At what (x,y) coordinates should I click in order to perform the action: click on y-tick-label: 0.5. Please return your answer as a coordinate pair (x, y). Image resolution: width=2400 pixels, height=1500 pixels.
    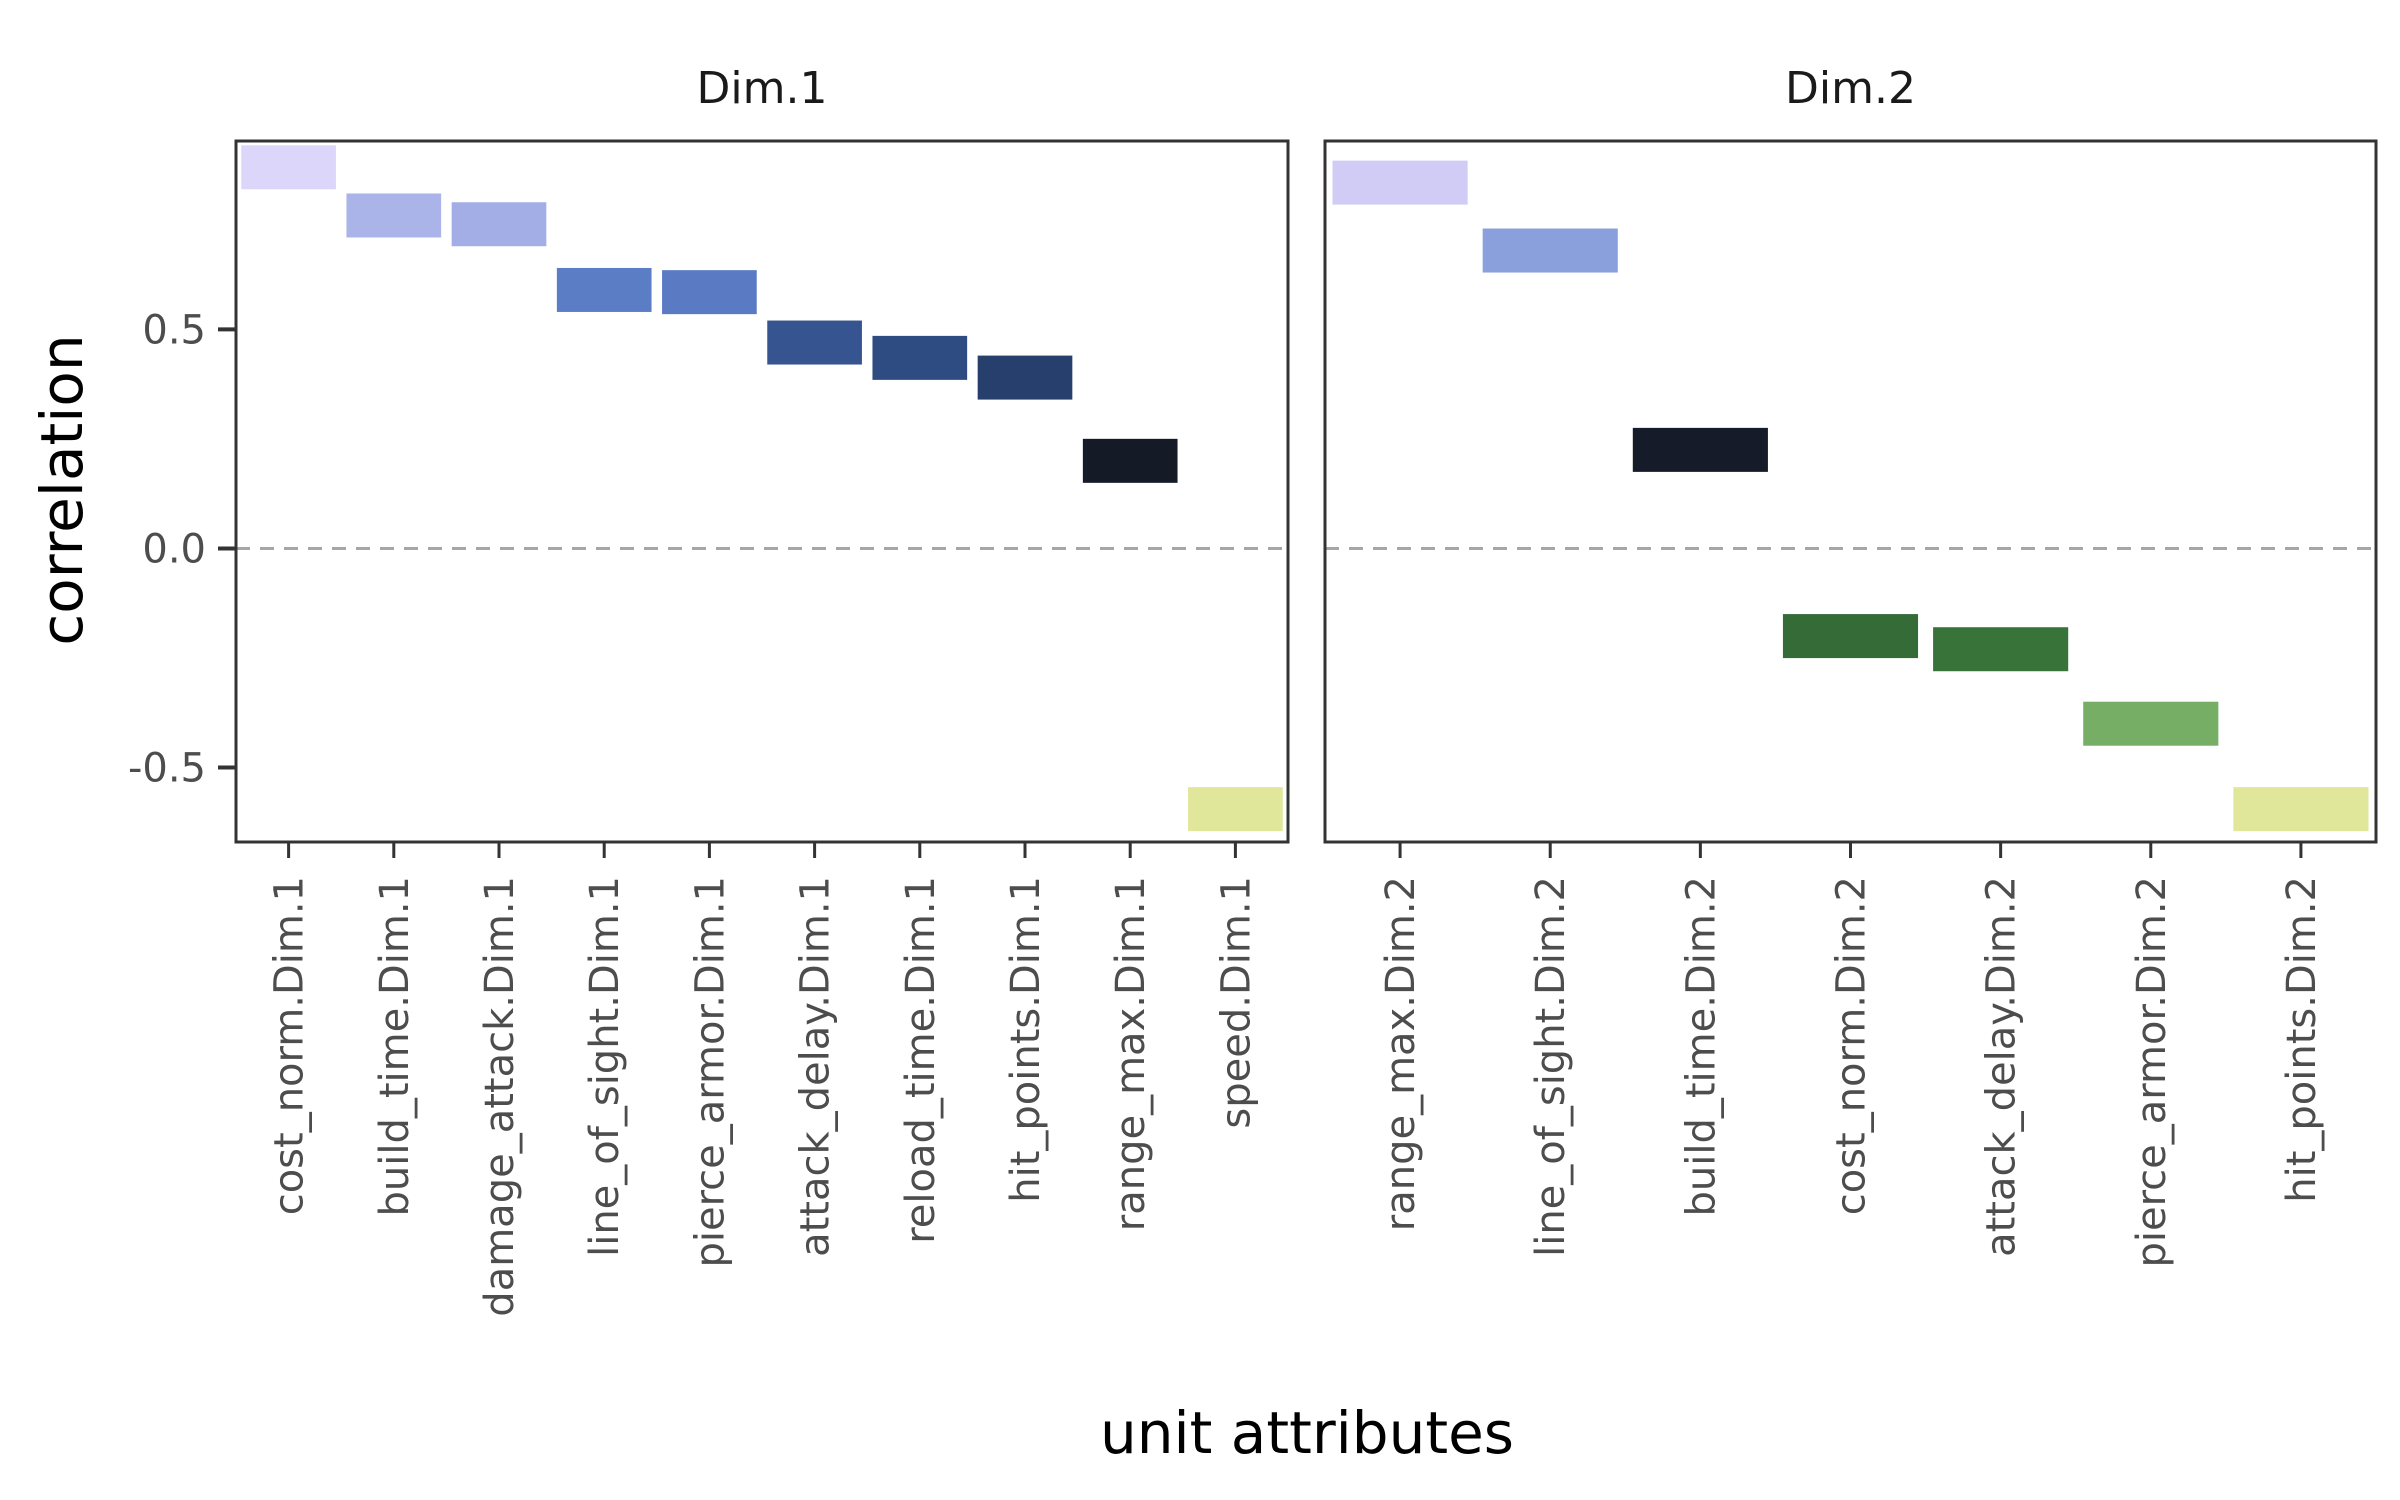
    Looking at the image, I should click on (174, 330).